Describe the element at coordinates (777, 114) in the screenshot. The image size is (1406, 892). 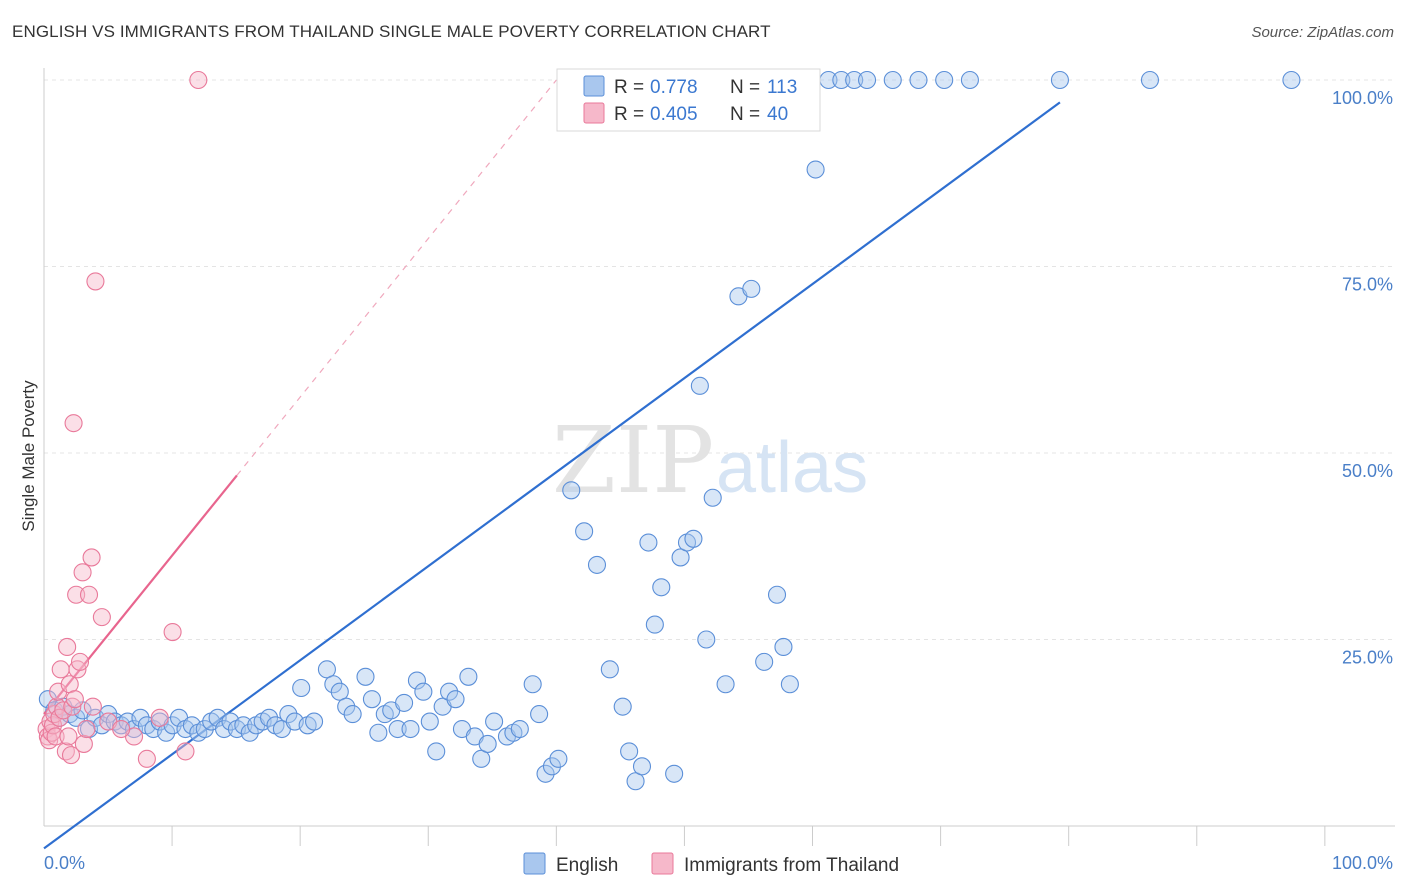
I see `stat-n-value-thailand: 40` at that location.